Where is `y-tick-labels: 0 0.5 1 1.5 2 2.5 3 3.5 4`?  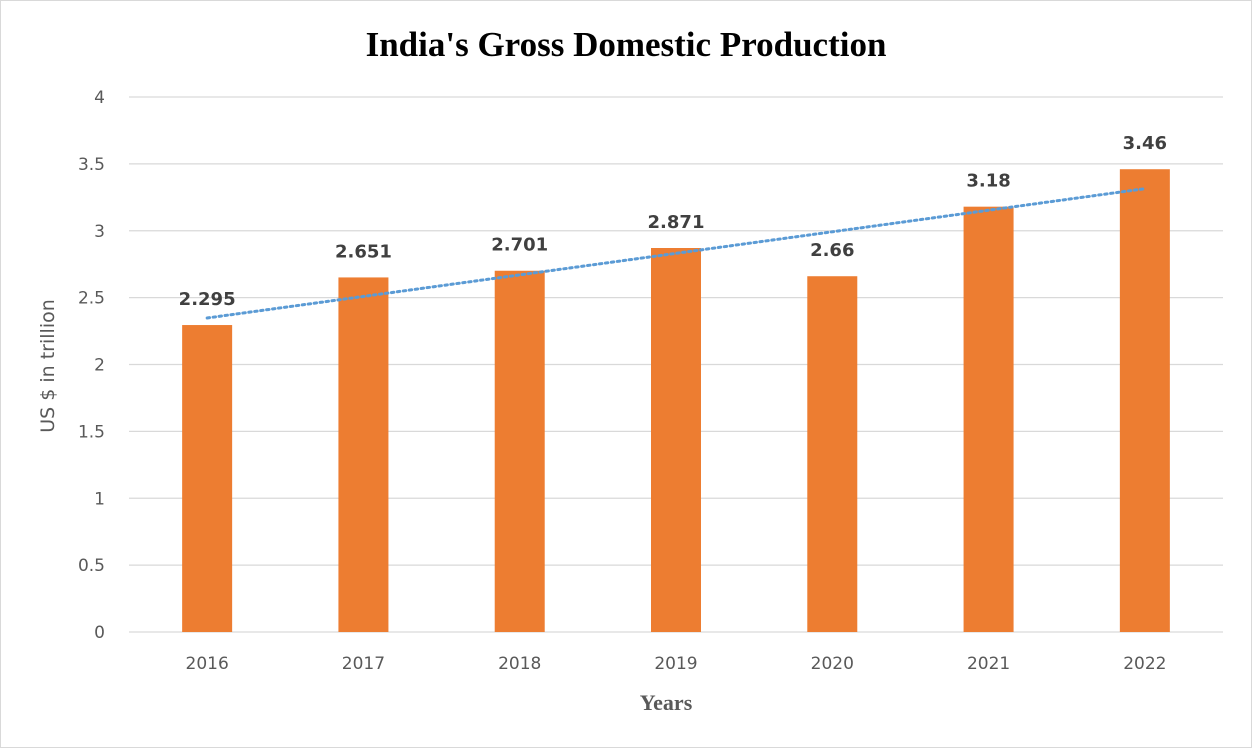 y-tick-labels: 0 0.5 1 1.5 2 2.5 3 3.5 4 is located at coordinates (91, 365).